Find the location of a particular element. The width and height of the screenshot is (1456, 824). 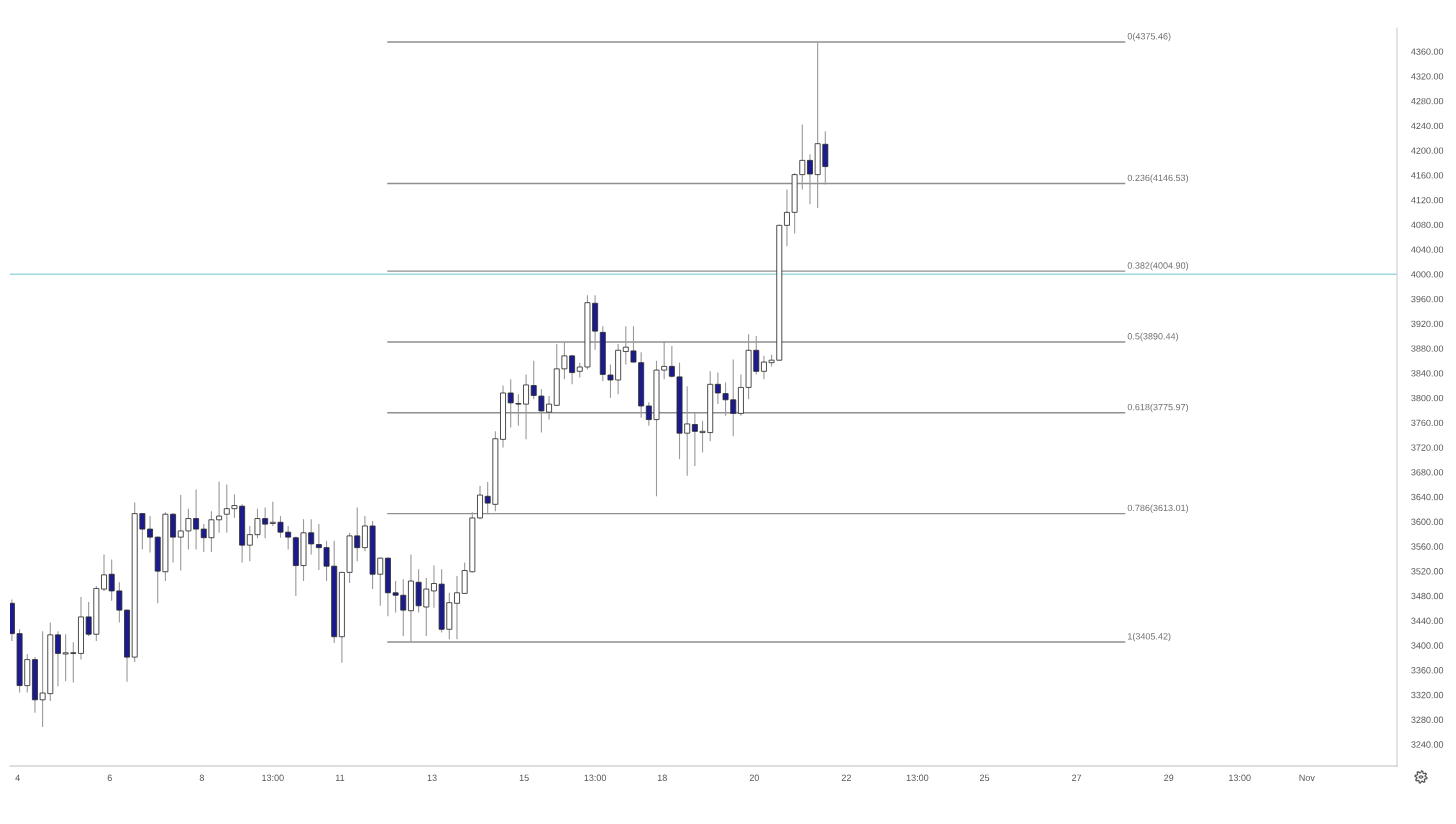

y-tick-label: 4080.00 is located at coordinates (1427, 225).